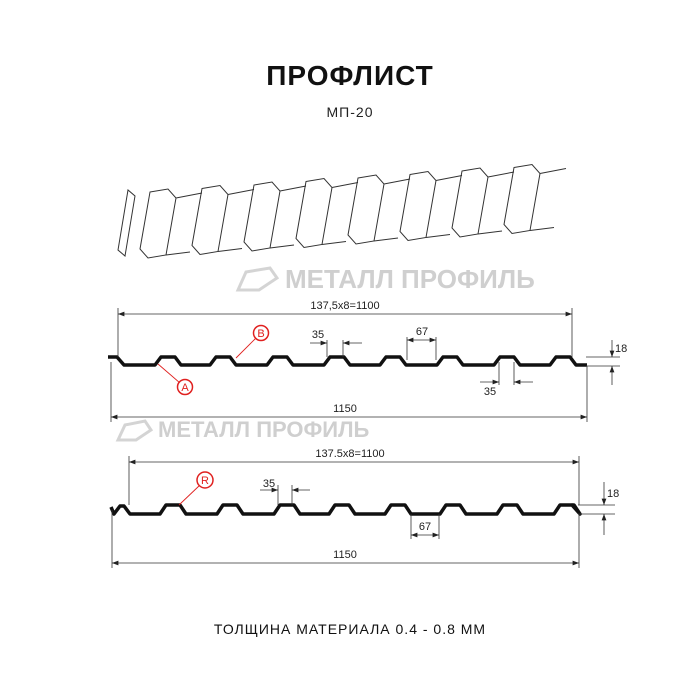  I want to click on p2-bottom-width-dimension: 67, so click(425, 527).